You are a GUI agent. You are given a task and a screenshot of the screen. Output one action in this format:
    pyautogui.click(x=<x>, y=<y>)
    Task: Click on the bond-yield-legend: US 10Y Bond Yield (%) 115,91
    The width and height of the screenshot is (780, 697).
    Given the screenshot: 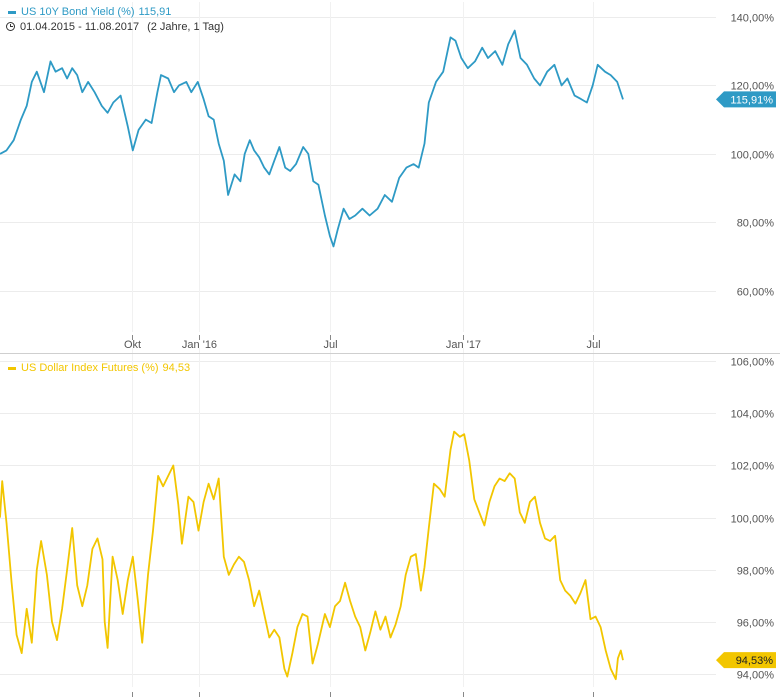 What is the action you would take?
    pyautogui.click(x=89, y=12)
    